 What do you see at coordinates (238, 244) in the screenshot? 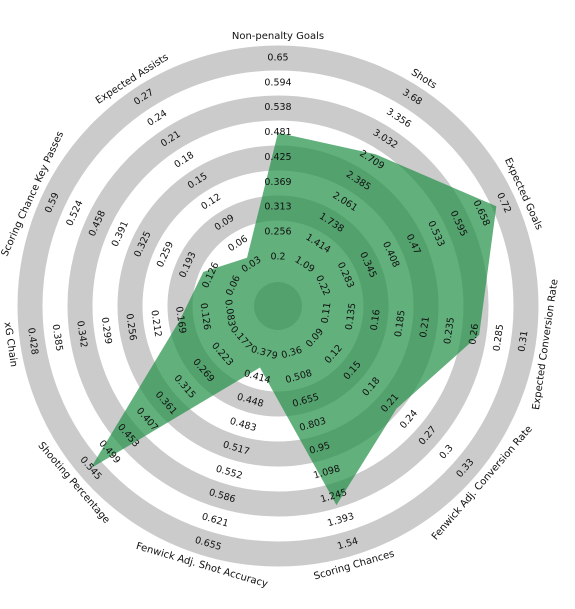
I see `tick-label: 0.06` at bounding box center [238, 244].